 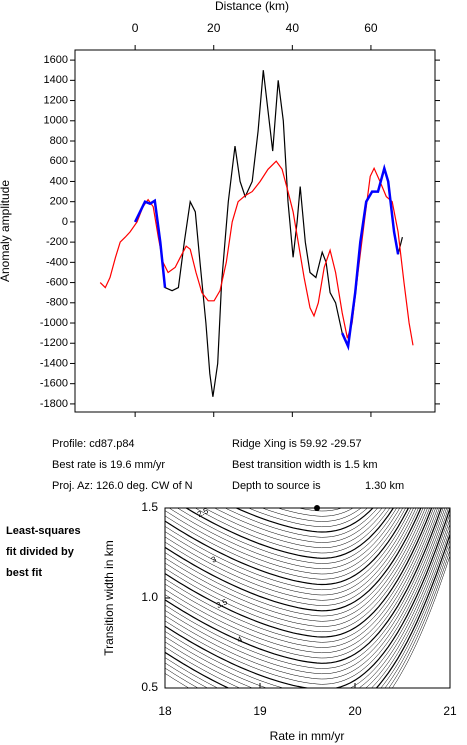 I want to click on y-tick-label: -400, so click(x=57, y=262).